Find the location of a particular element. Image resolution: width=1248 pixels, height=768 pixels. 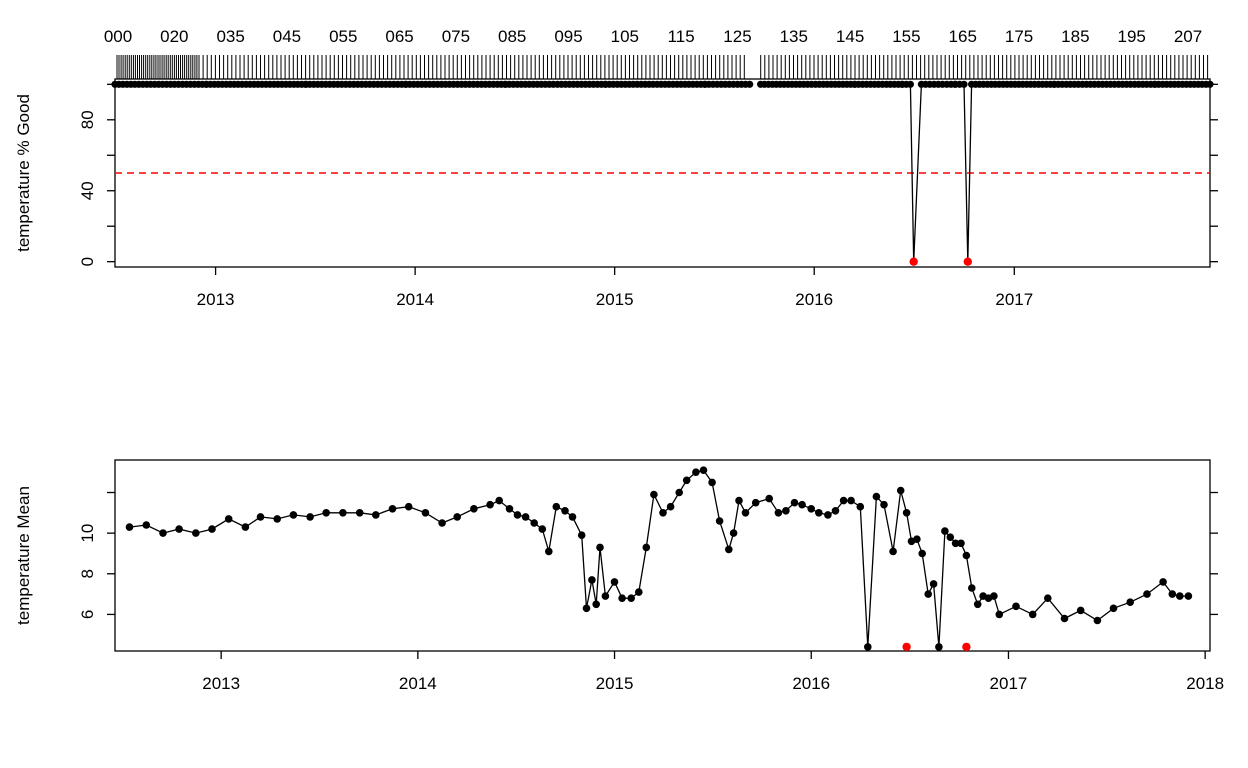

top-tick-label: 105 is located at coordinates (625, 36).